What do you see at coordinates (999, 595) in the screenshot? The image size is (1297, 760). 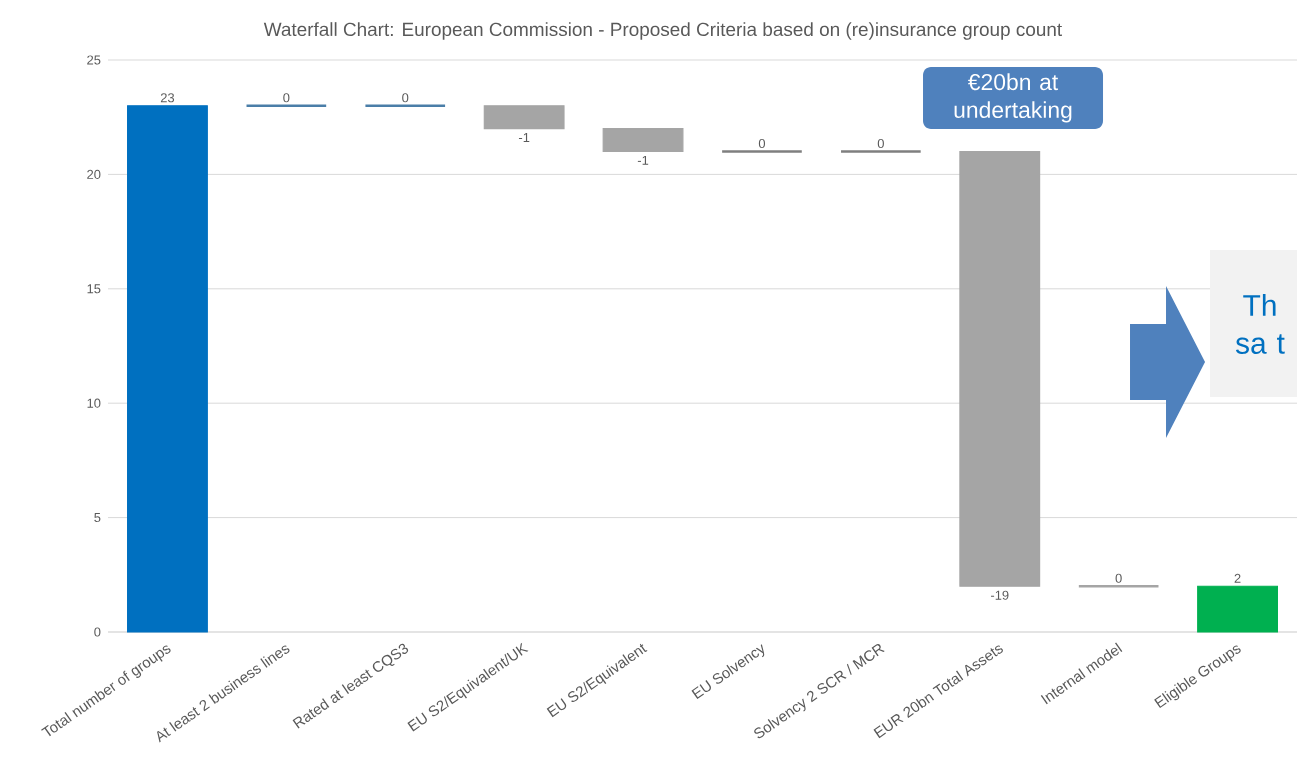 I see `data-label: -19` at bounding box center [999, 595].